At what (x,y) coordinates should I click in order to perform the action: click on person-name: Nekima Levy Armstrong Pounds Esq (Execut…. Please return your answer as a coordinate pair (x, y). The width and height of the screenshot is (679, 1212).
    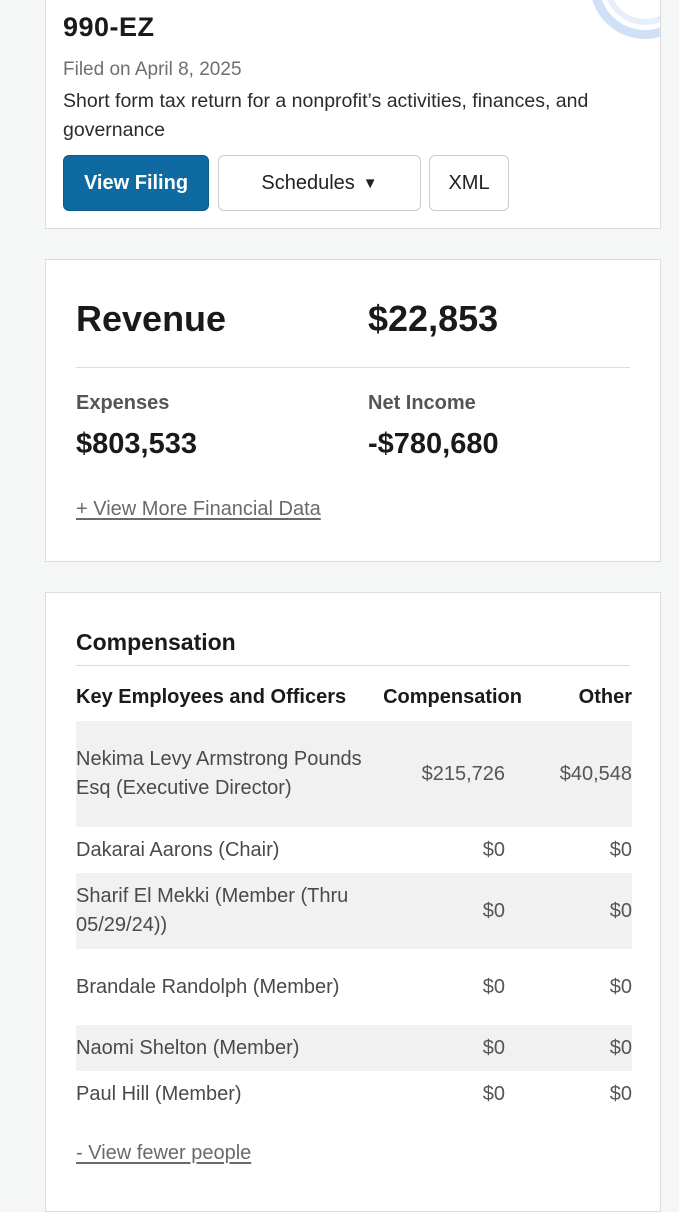
    Looking at the image, I should click on (219, 773).